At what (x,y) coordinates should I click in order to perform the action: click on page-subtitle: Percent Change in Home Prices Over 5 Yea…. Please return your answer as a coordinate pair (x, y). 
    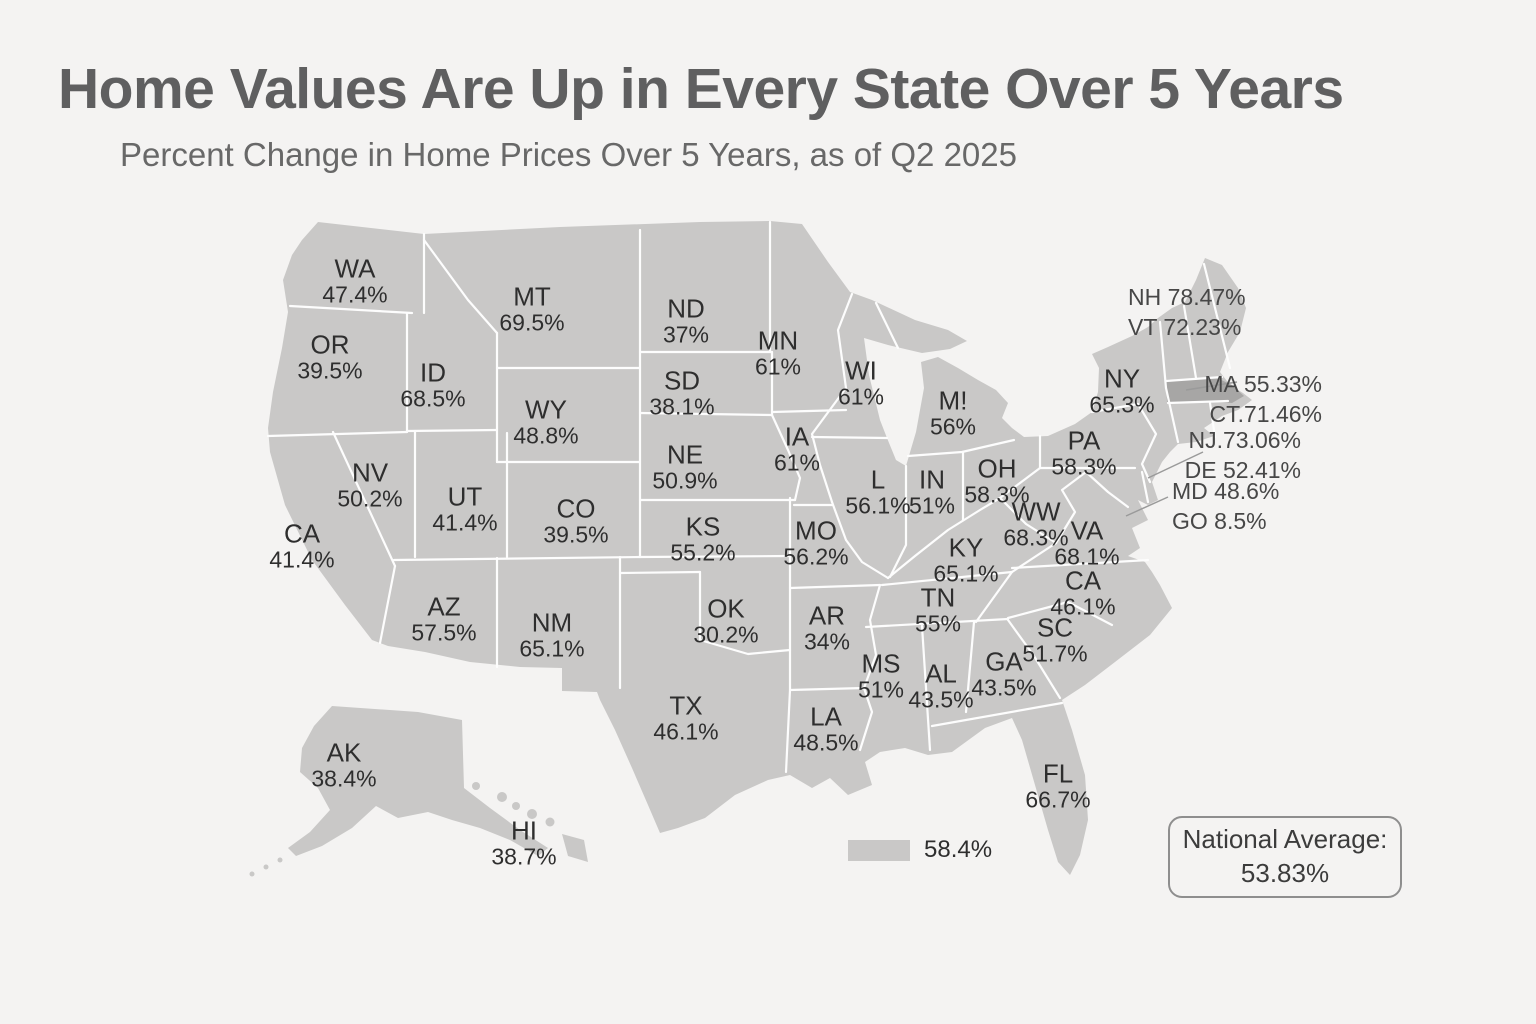
    Looking at the image, I should click on (568, 154).